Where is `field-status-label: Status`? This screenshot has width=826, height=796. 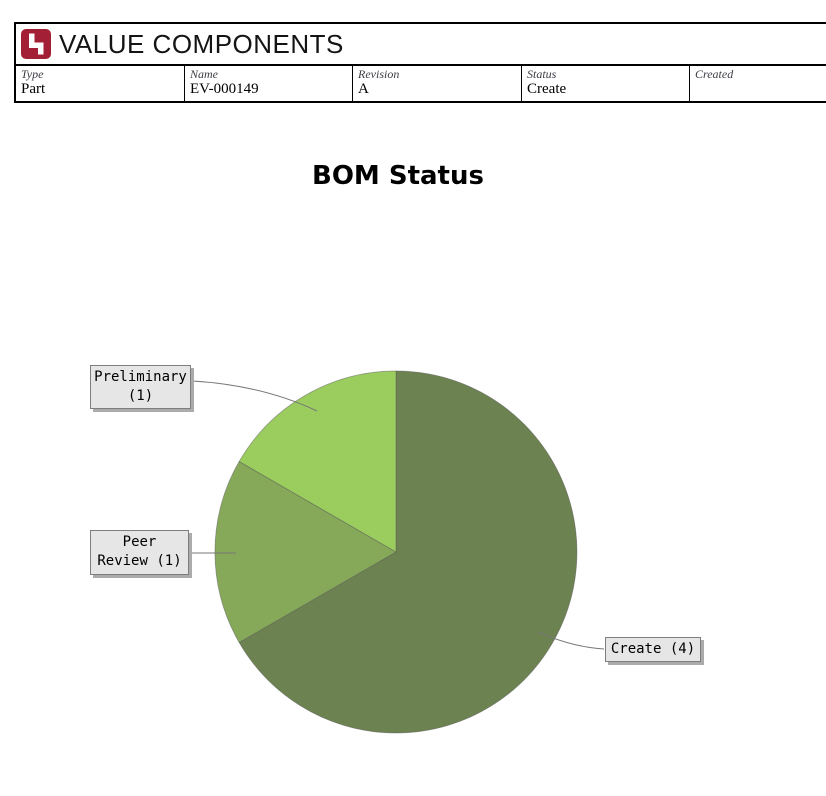
field-status-label: Status is located at coordinates (542, 74).